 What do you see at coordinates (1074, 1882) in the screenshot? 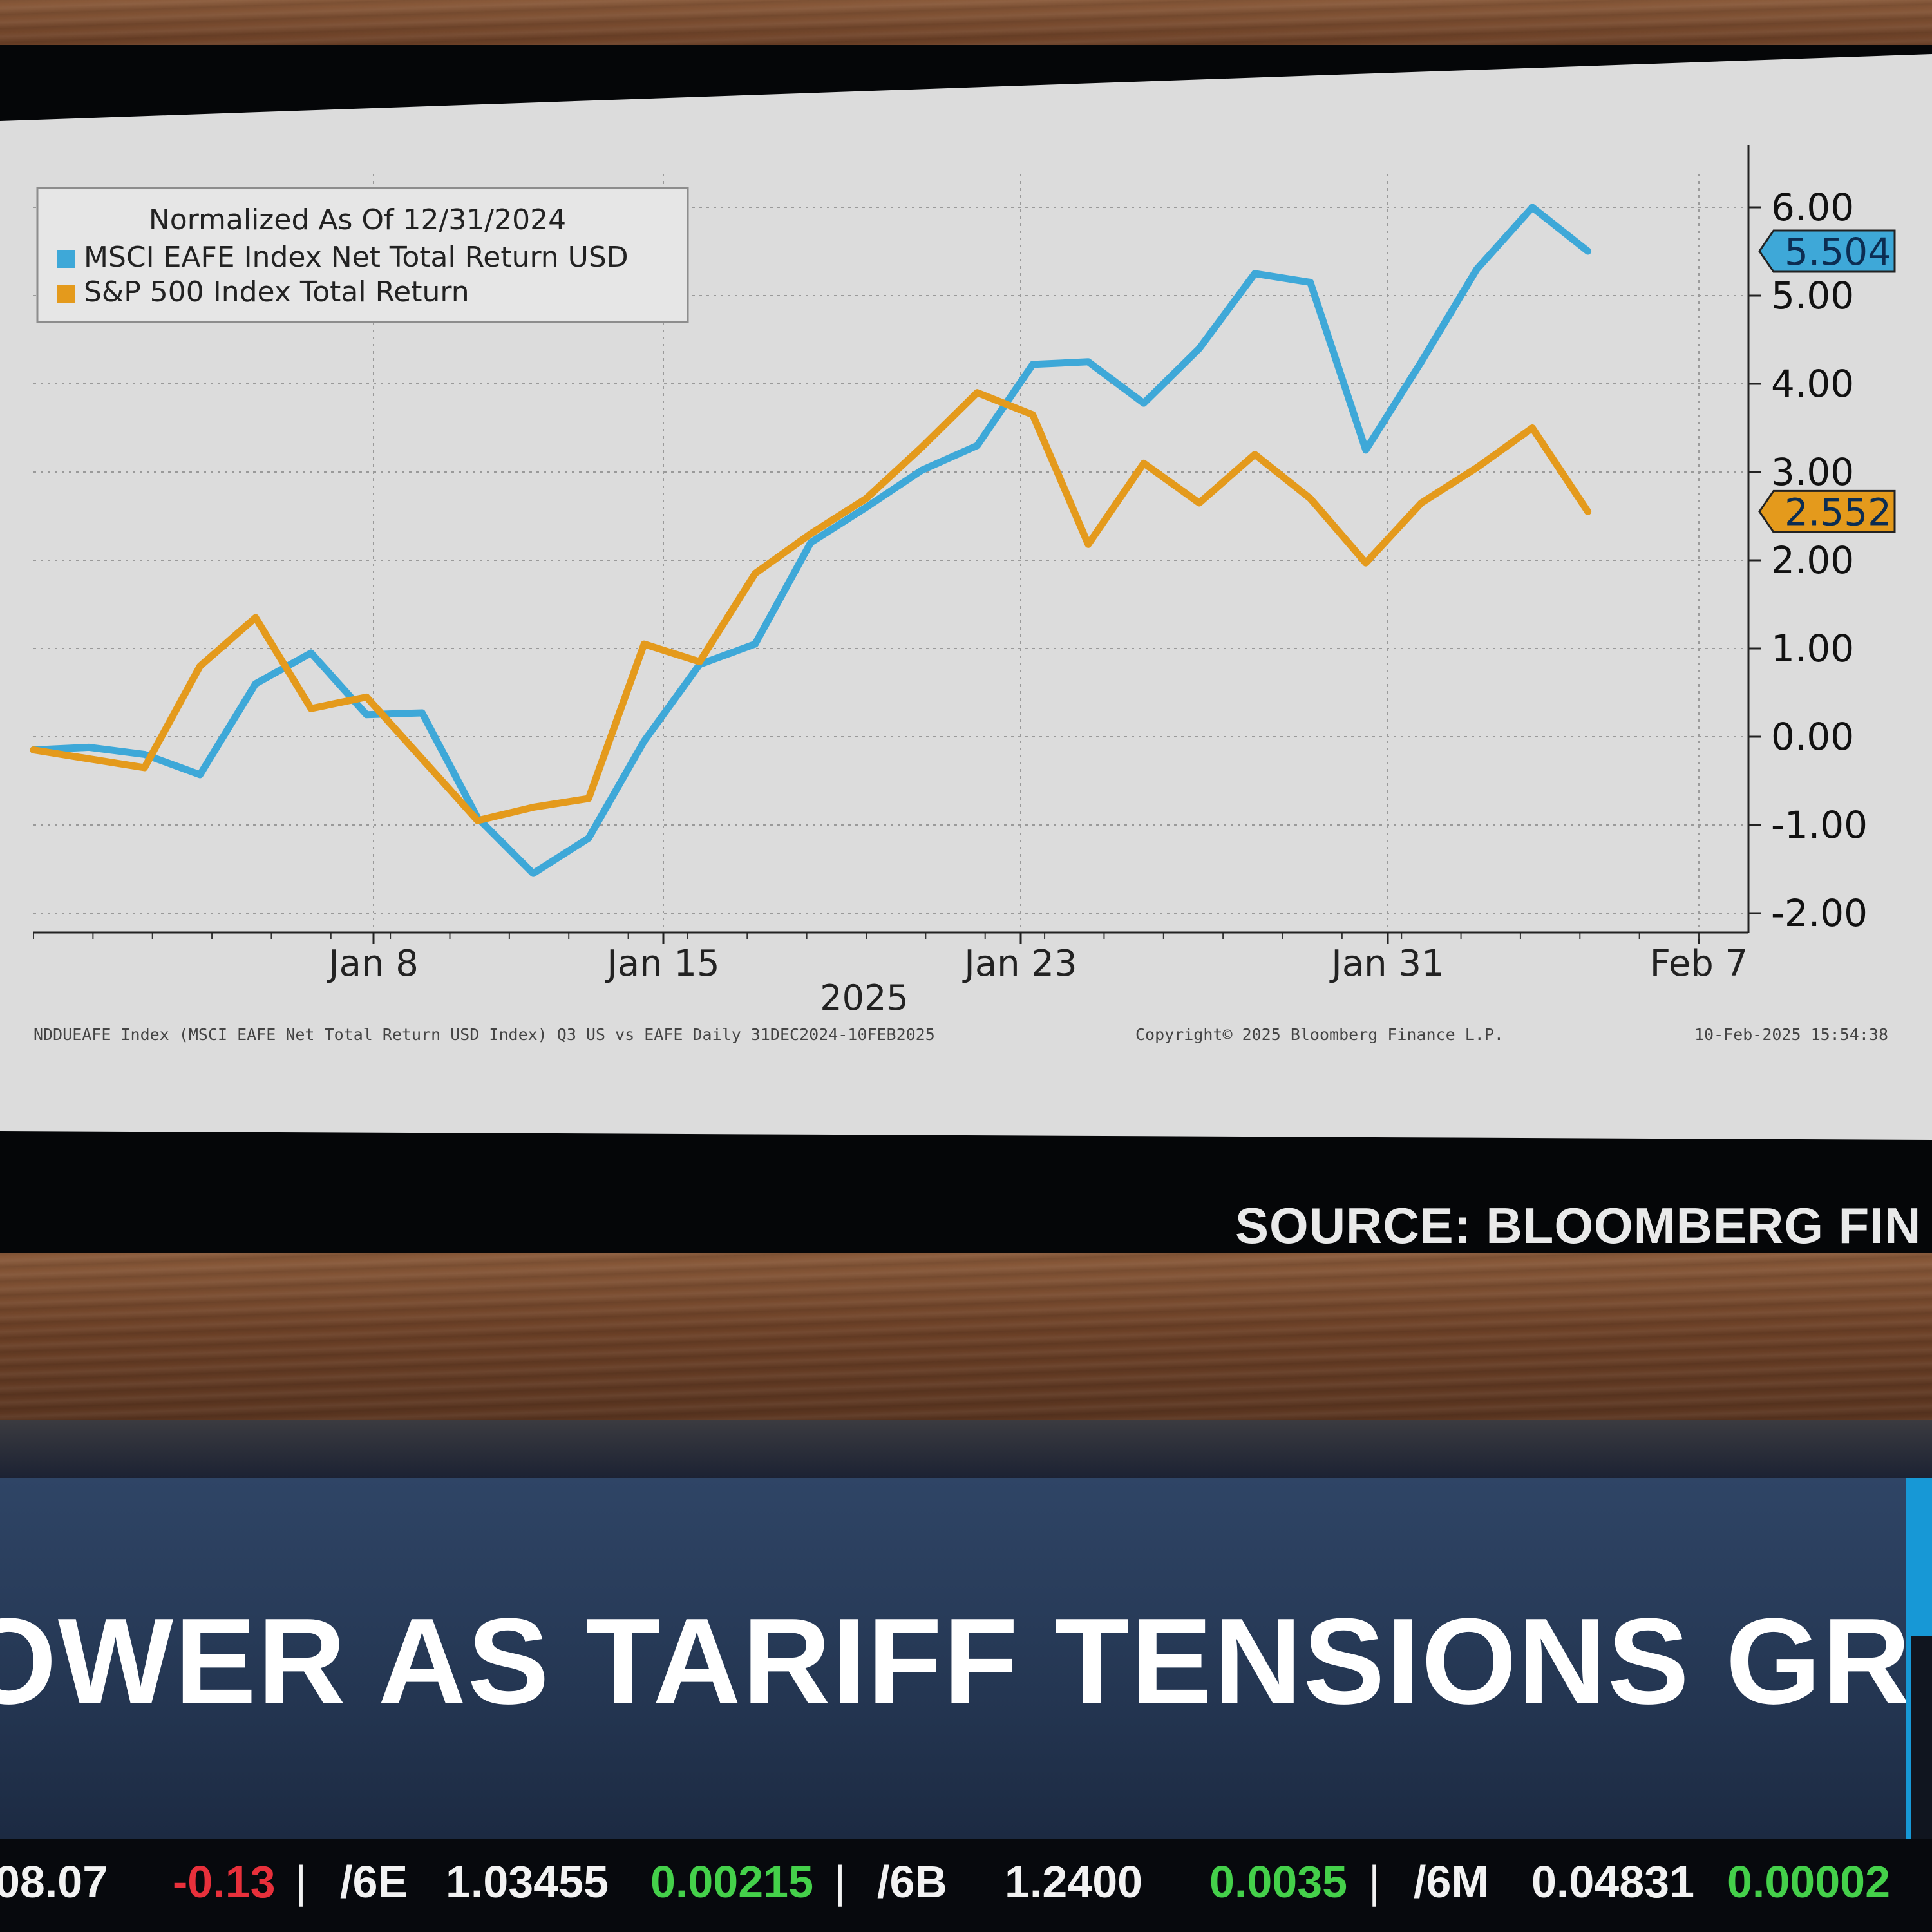
I see `ticker-item: 1.2400` at bounding box center [1074, 1882].